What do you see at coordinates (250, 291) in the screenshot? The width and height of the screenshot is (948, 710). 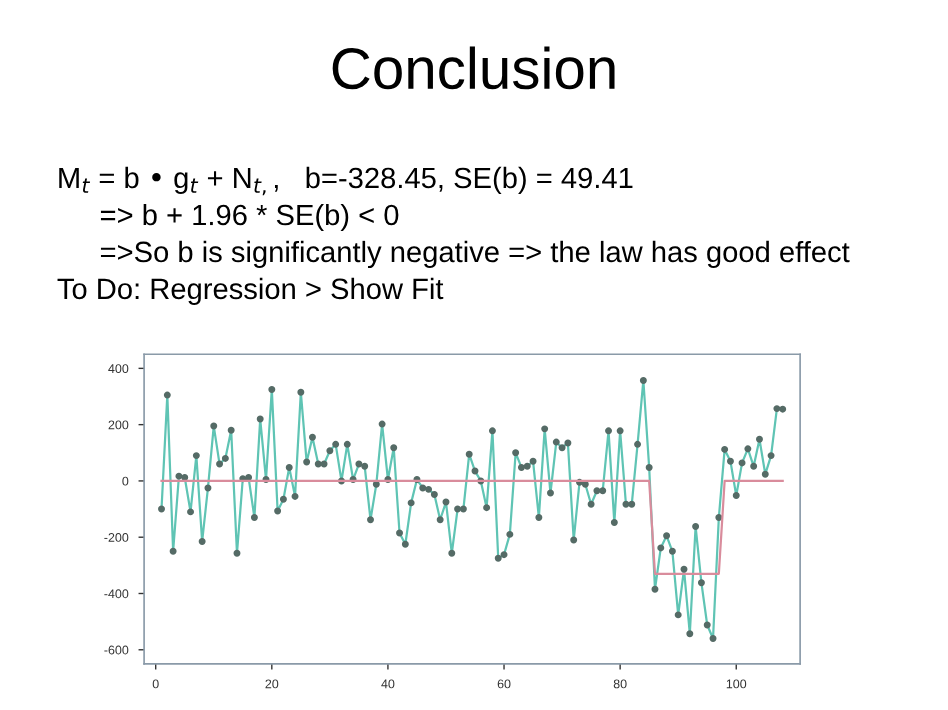 I see `text: To Do: Regression > Show Fit` at bounding box center [250, 291].